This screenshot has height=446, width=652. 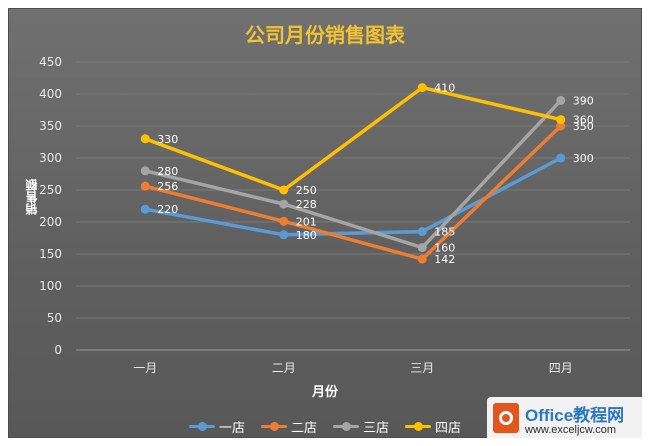 What do you see at coordinates (444, 259) in the screenshot?
I see `data-label: 142` at bounding box center [444, 259].